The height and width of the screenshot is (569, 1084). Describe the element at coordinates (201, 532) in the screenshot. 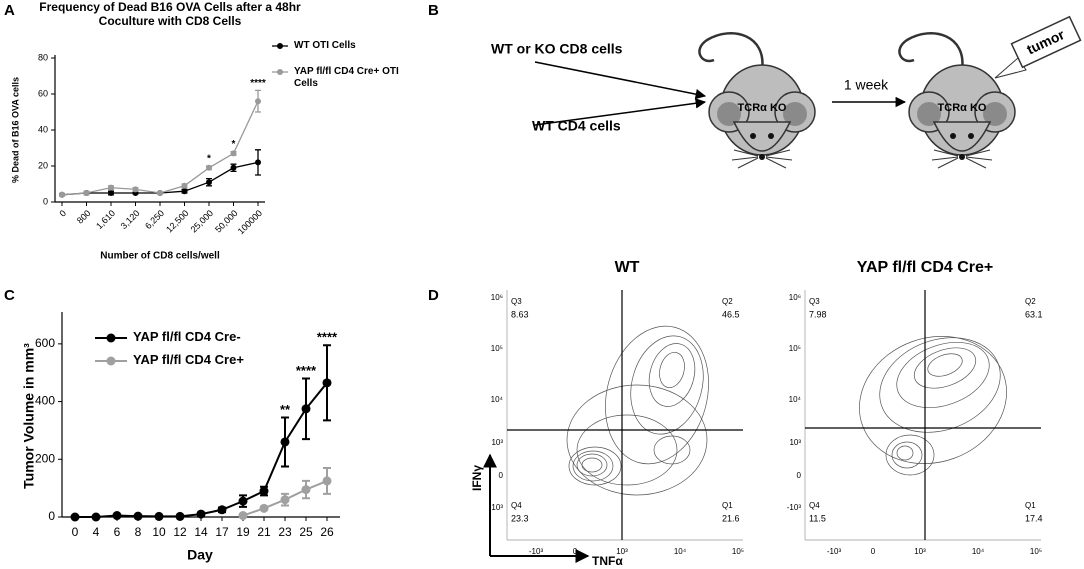

I see `x-tick-label: 14` at that location.